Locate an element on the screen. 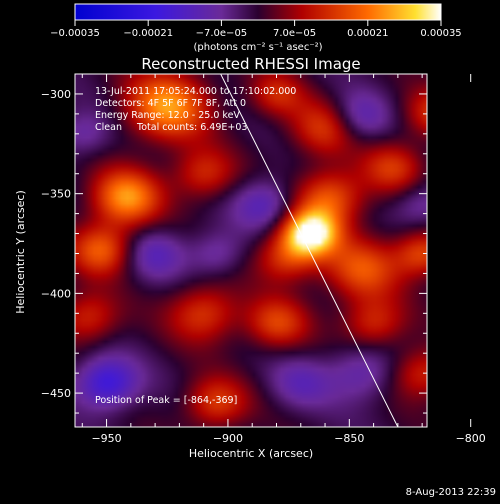  colorbar is located at coordinates (258, 12).